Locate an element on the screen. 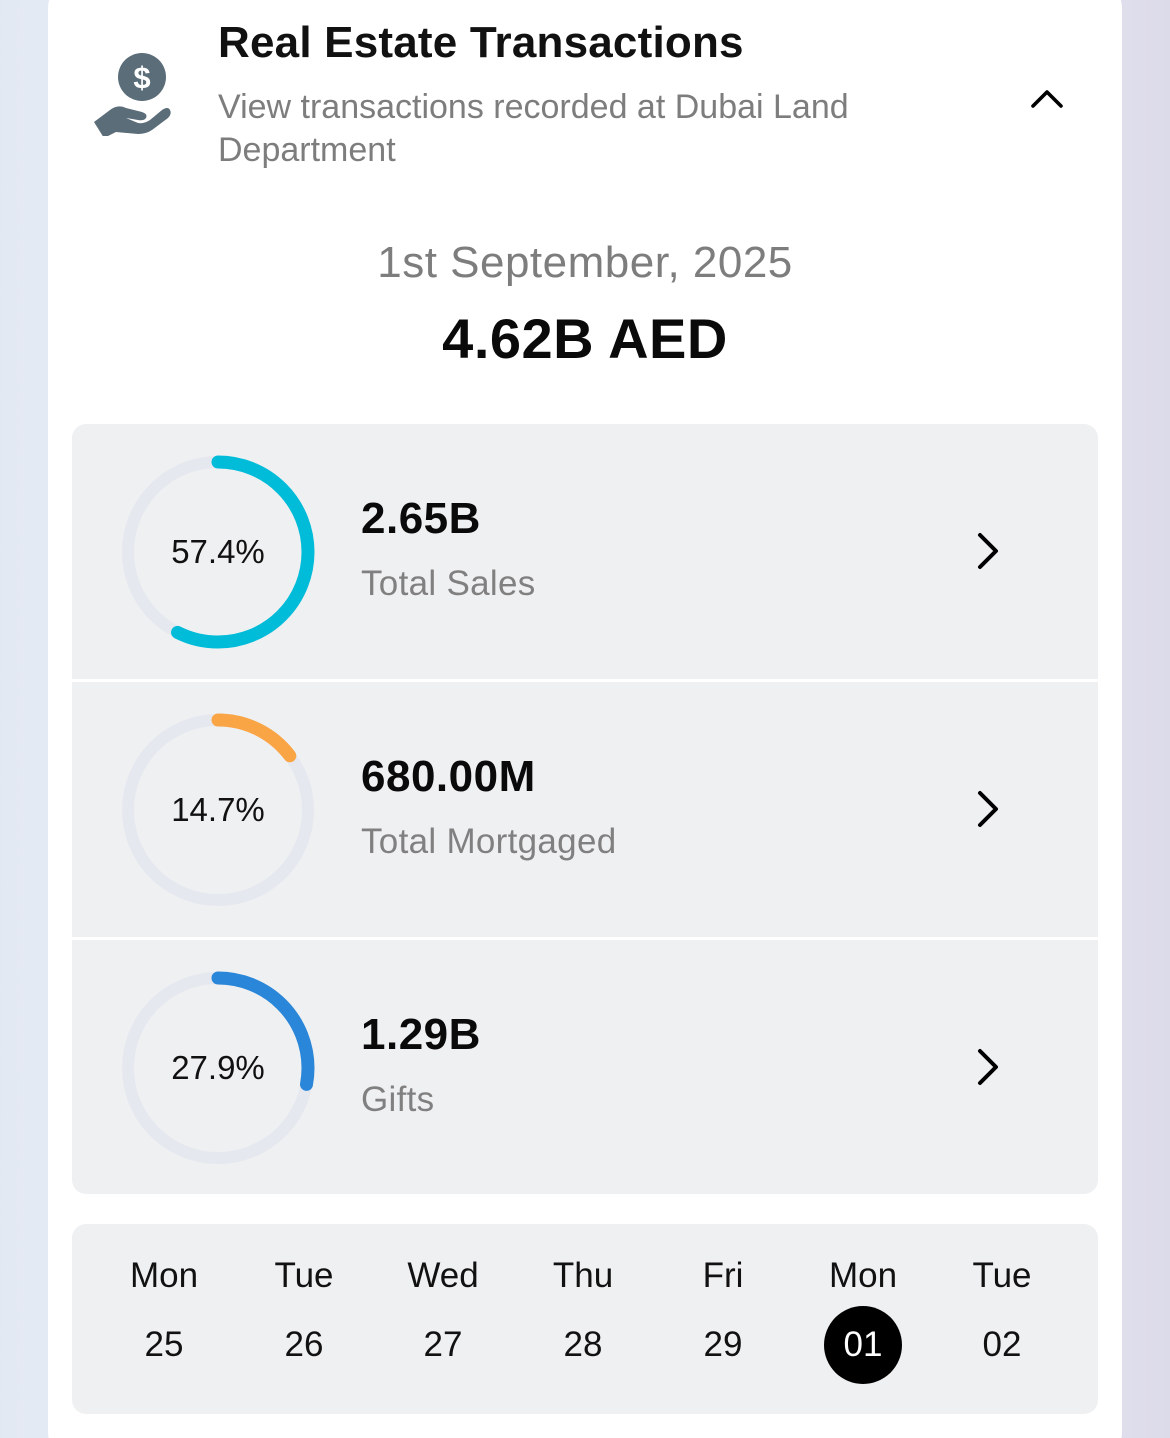 The height and width of the screenshot is (1438, 1170). selected-date: 1st September, 2025 is located at coordinates (585, 262).